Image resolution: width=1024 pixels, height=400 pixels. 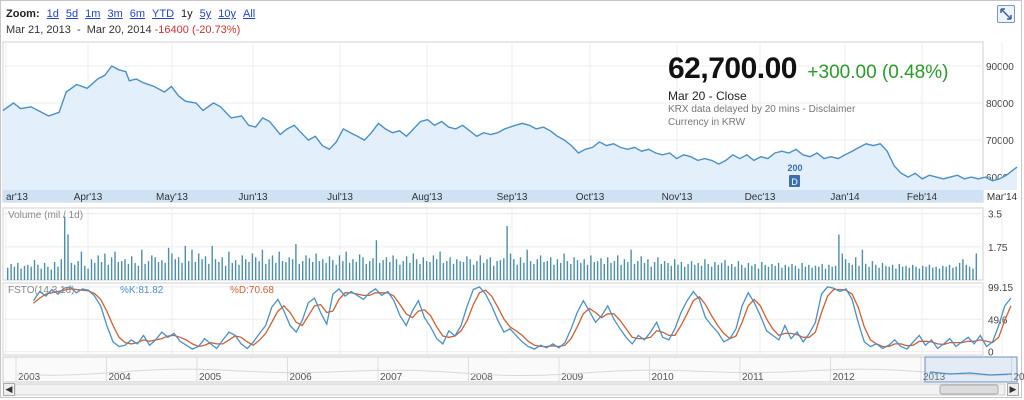 I want to click on zoom-all: All, so click(x=249, y=14).